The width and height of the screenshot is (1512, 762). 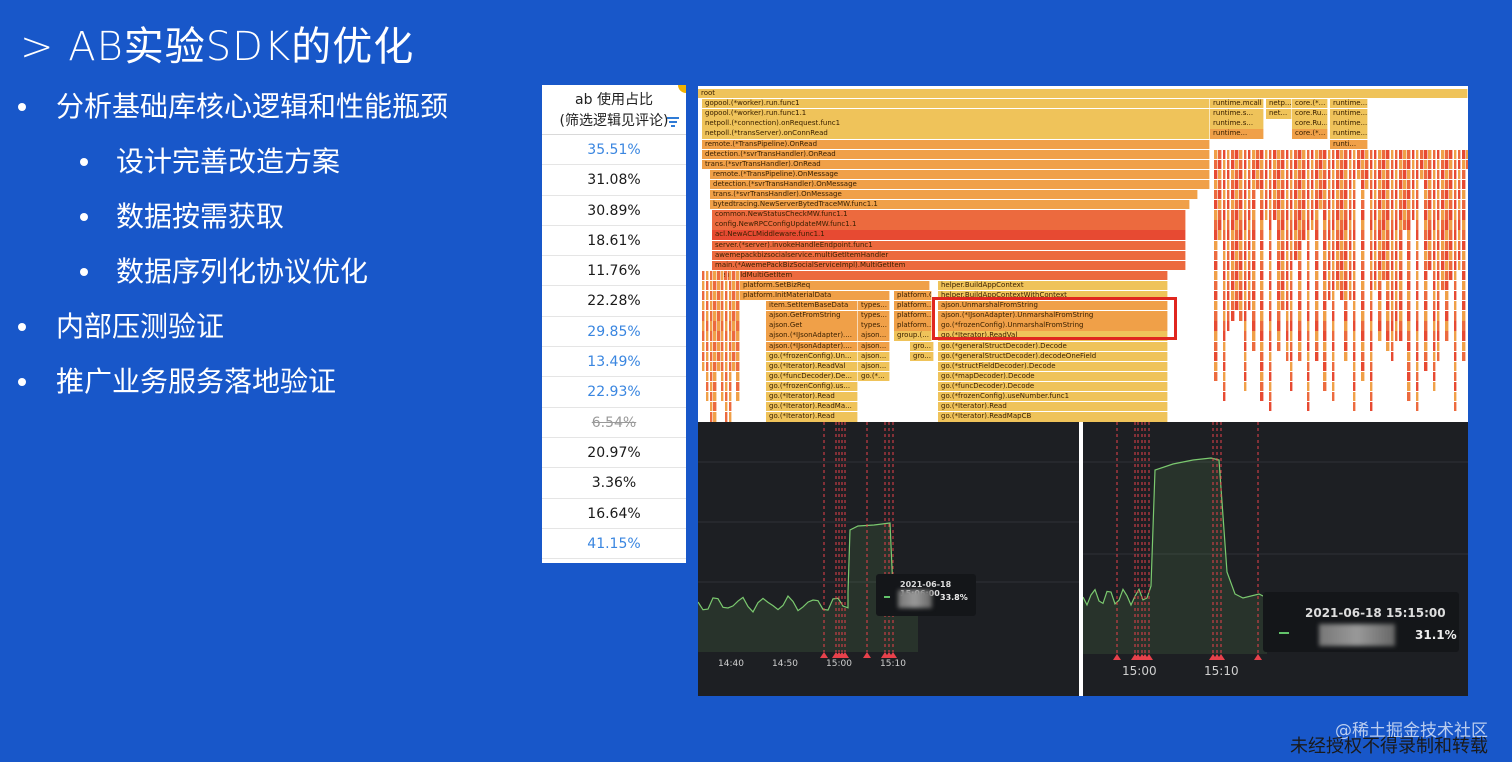 I want to click on flame-frame: config.NewRPCConfigUpdateMW.func1.1, so click(x=949, y=225).